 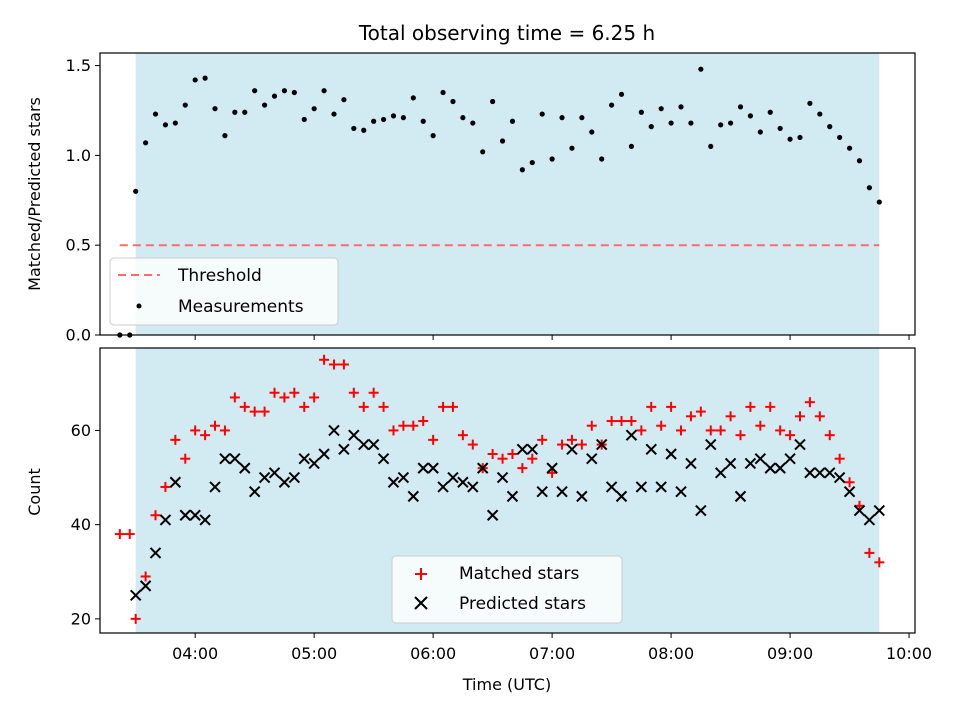 I want to click on ratio-x-ticks, so click(x=552, y=337).